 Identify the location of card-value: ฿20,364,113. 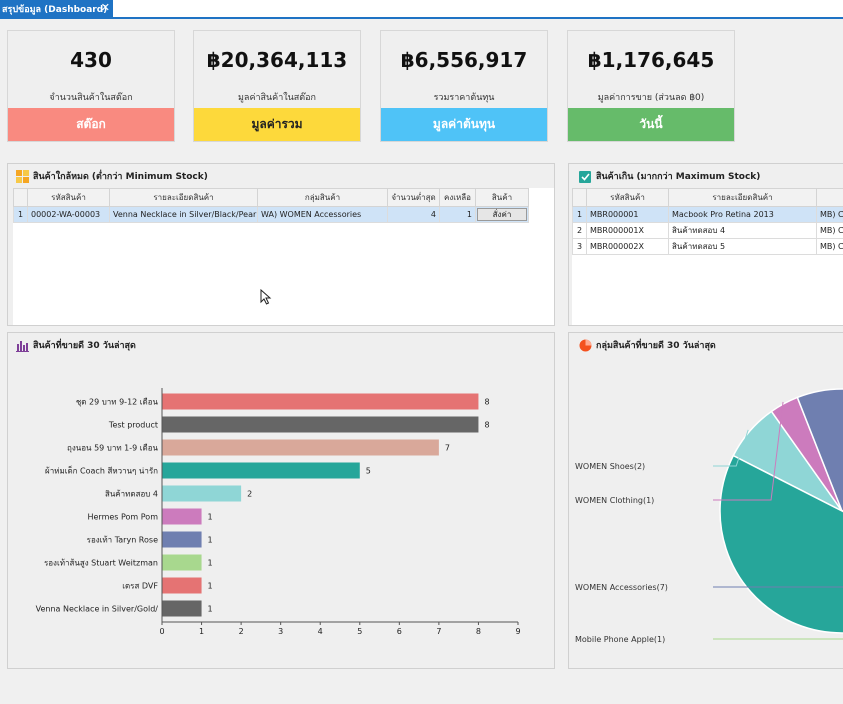
(277, 60).